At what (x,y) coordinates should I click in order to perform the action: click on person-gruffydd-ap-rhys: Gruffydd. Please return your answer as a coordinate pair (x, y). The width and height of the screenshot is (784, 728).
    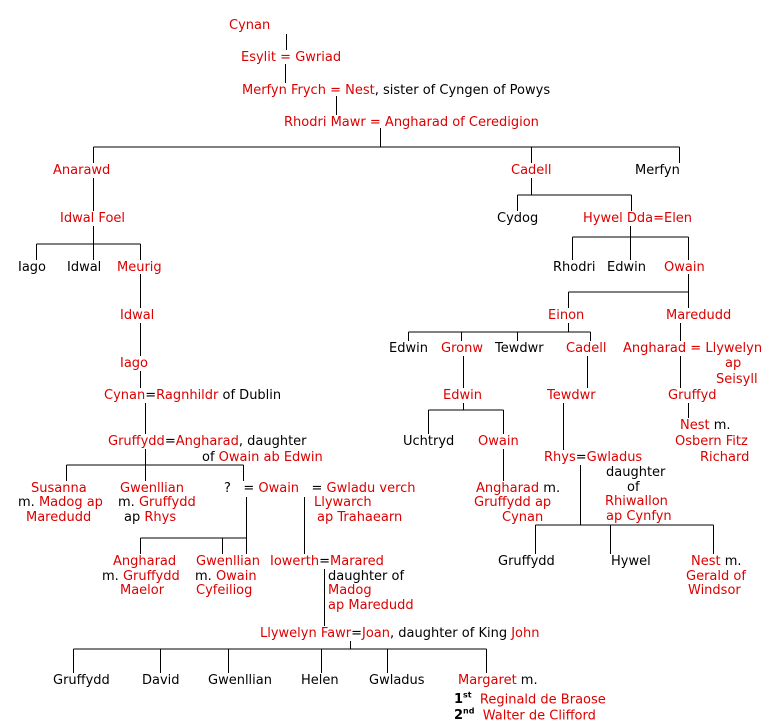
    Looking at the image, I should click on (167, 502).